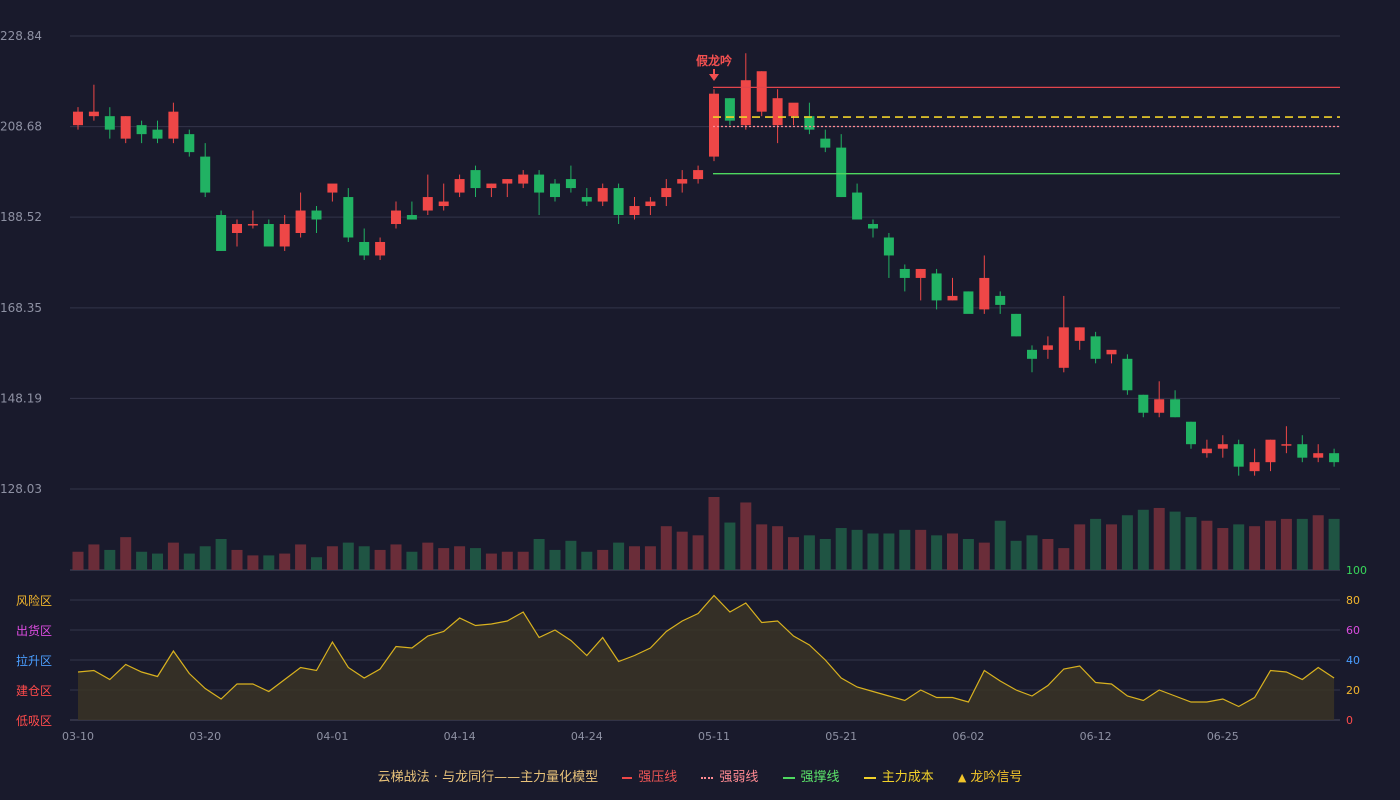 The height and width of the screenshot is (800, 1400). Describe the element at coordinates (1026, 130) in the screenshot. I see `level-lines` at that location.